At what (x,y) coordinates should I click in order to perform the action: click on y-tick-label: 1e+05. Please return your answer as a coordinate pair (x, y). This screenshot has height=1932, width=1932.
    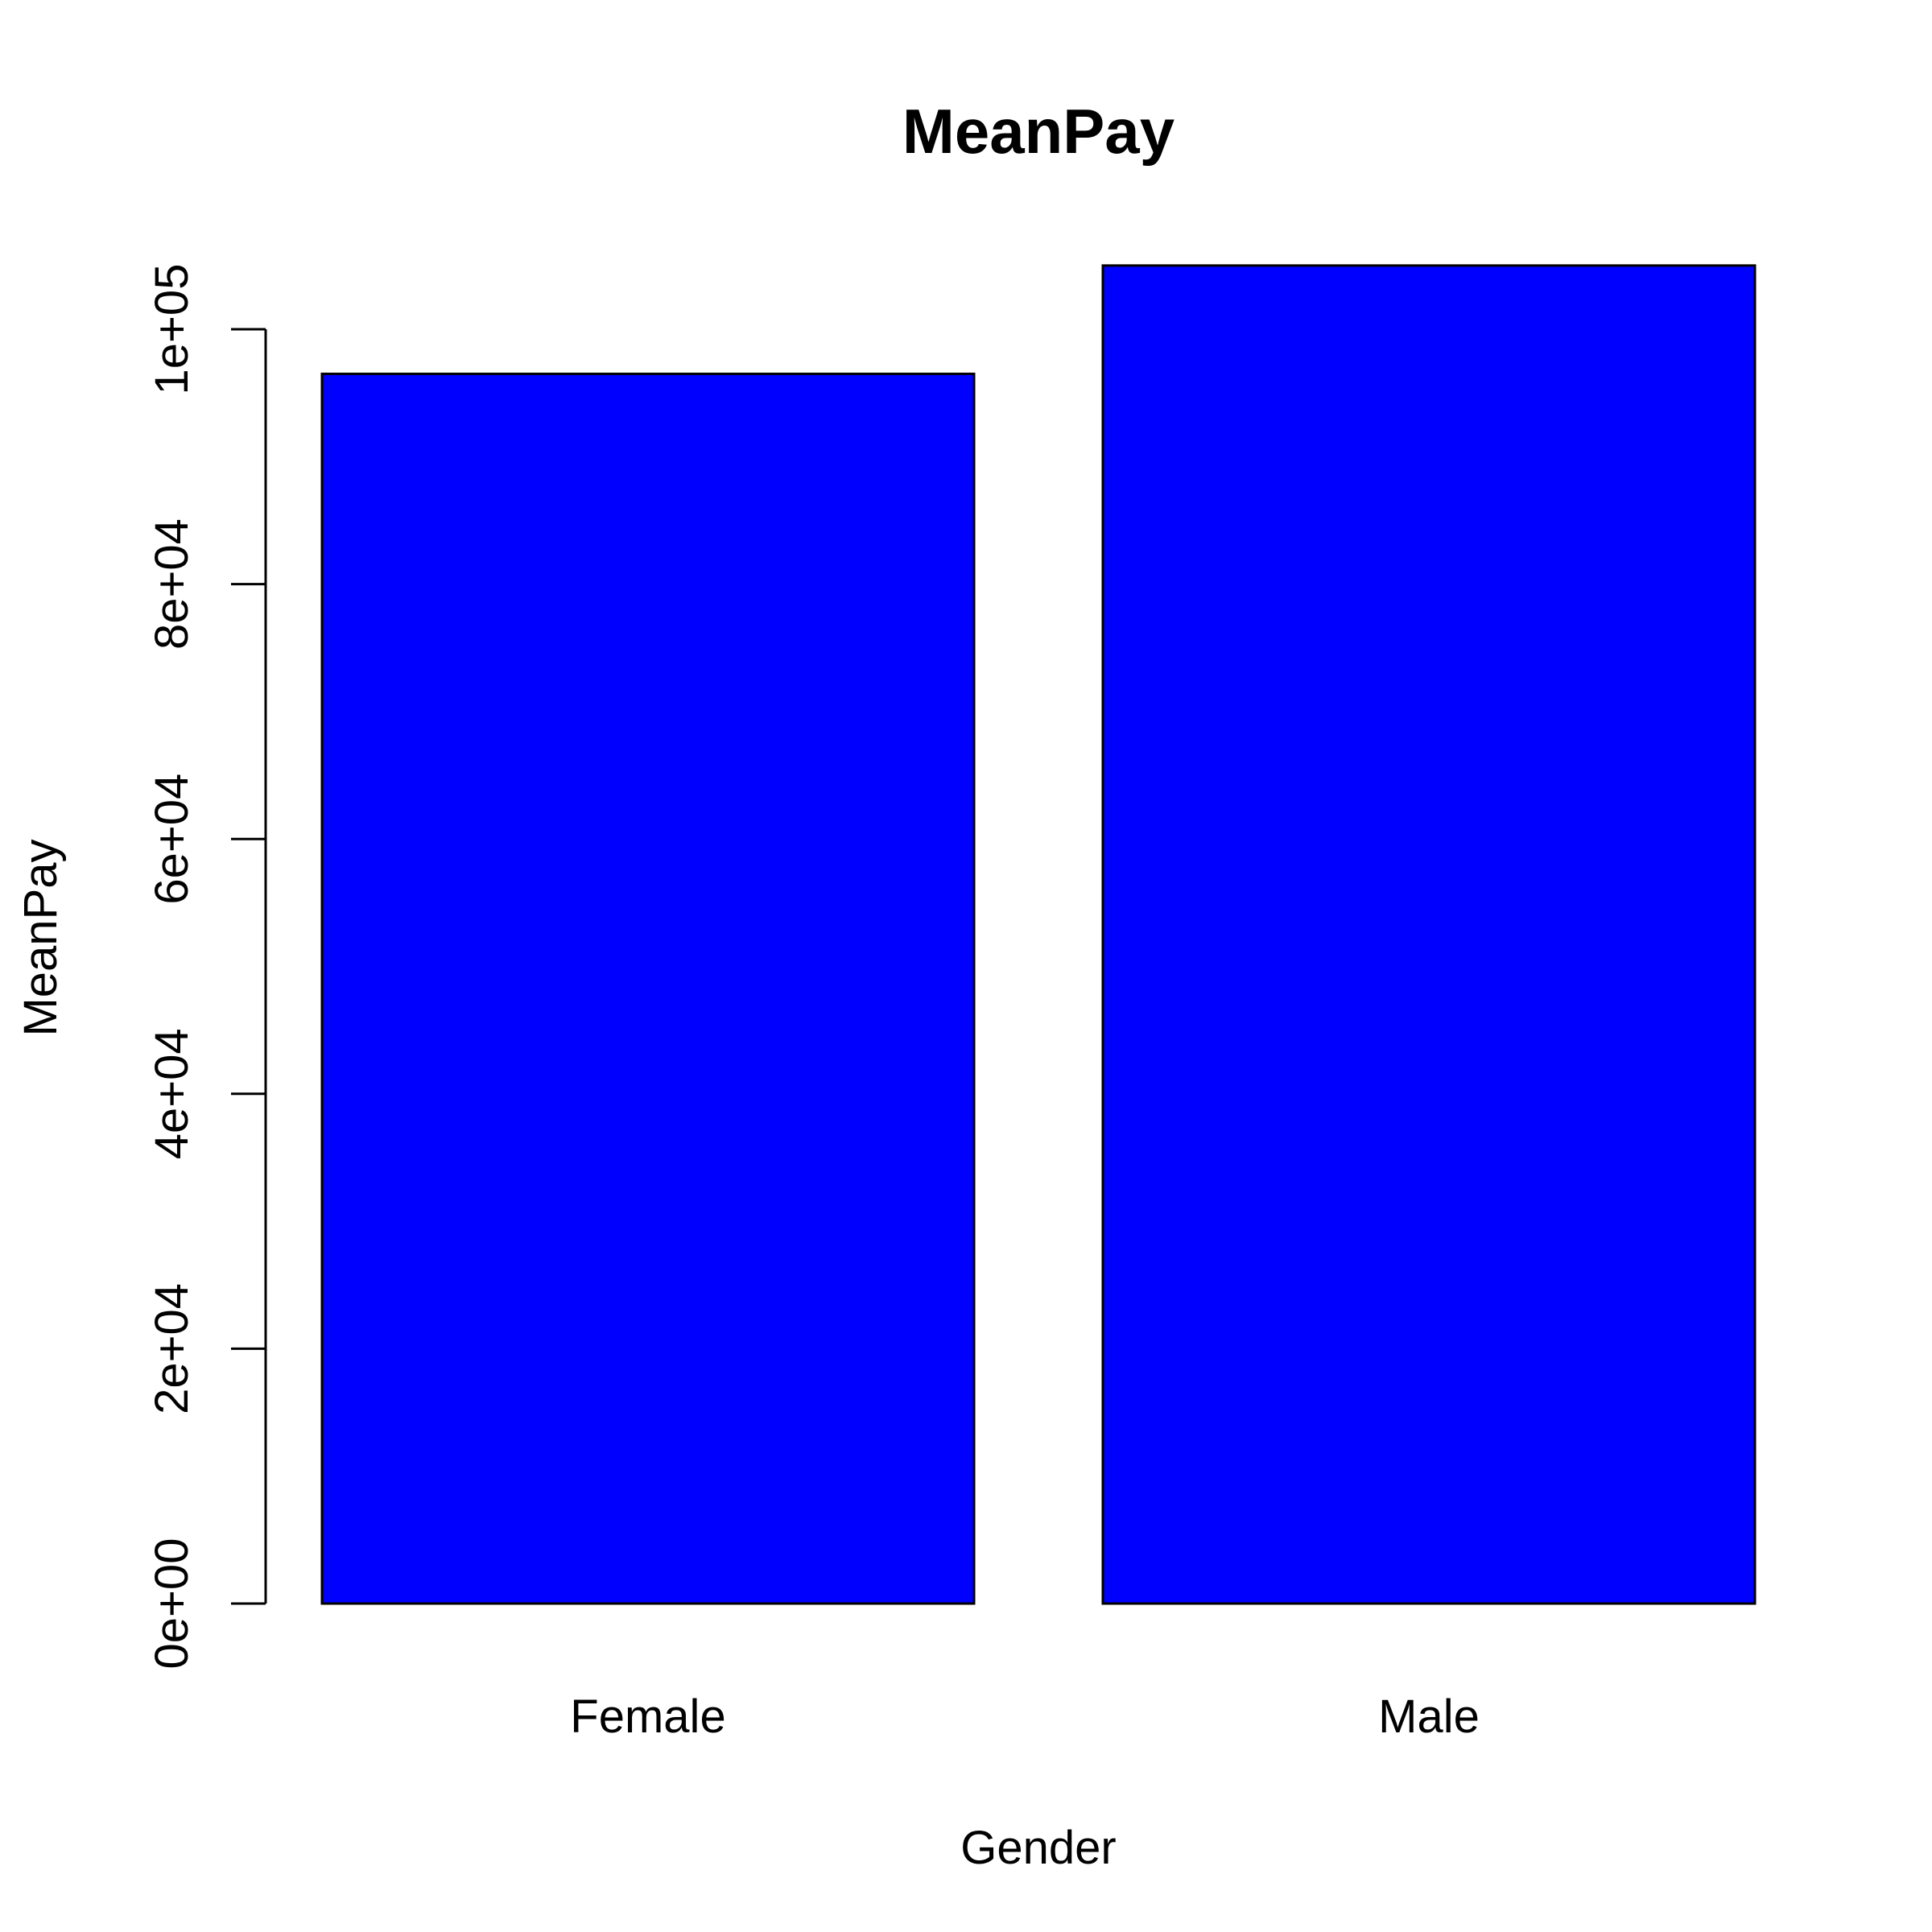
    Looking at the image, I should click on (172, 329).